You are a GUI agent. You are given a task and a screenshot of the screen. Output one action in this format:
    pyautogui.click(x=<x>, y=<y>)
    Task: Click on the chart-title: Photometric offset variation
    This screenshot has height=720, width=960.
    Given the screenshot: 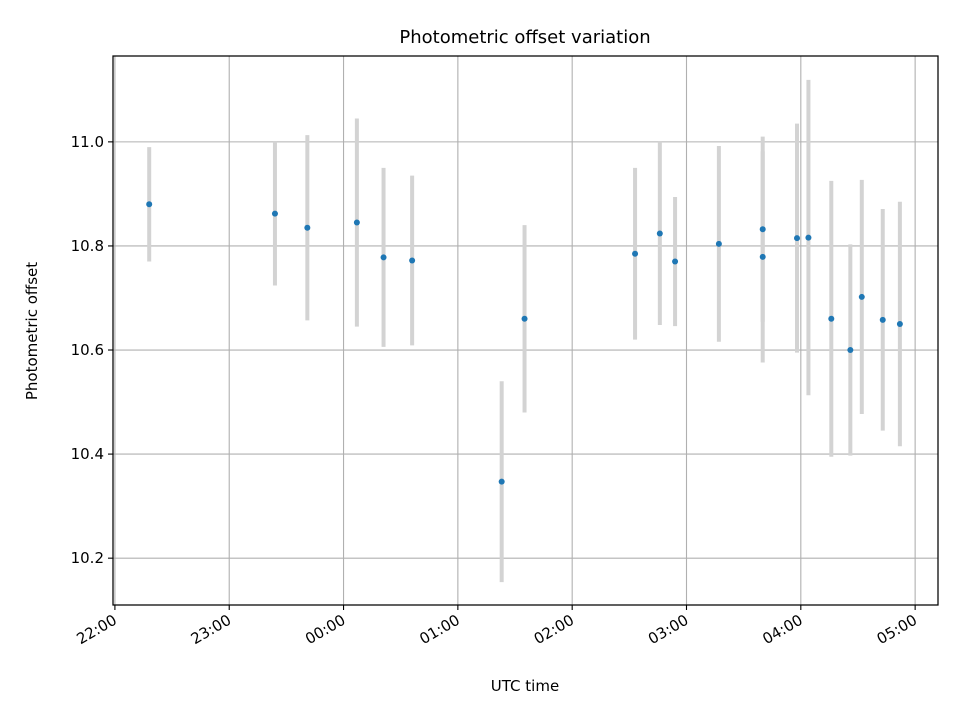 What is the action you would take?
    pyautogui.click(x=524, y=37)
    